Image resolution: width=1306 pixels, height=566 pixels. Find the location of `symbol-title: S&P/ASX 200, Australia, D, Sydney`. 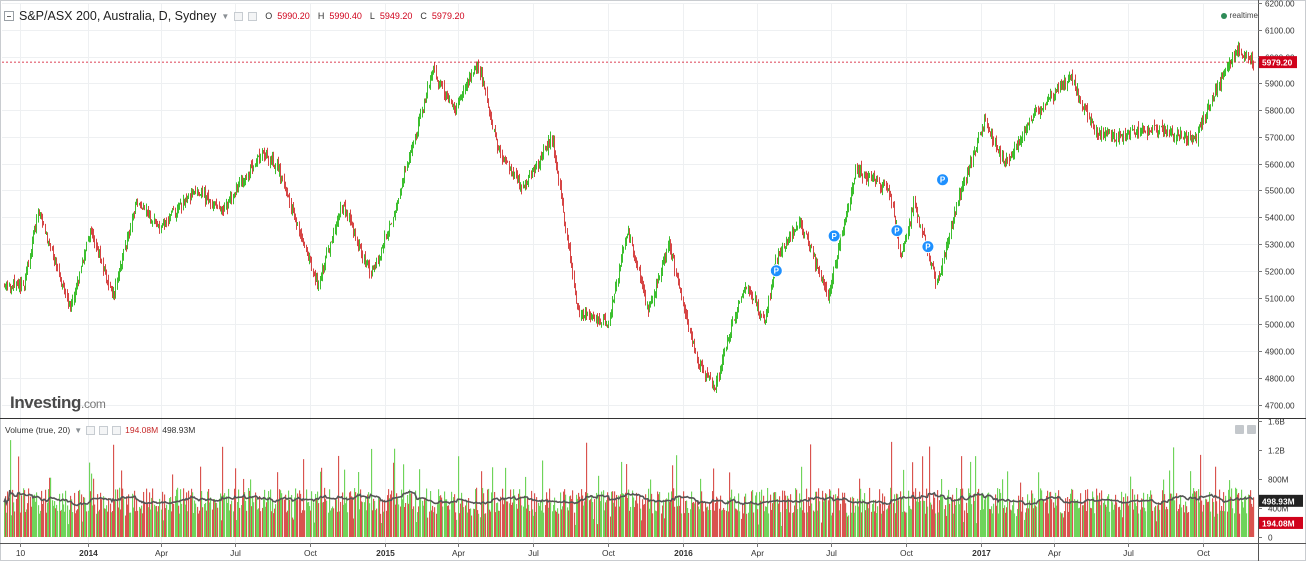

symbol-title: S&P/ASX 200, Australia, D, Sydney is located at coordinates (118, 16).